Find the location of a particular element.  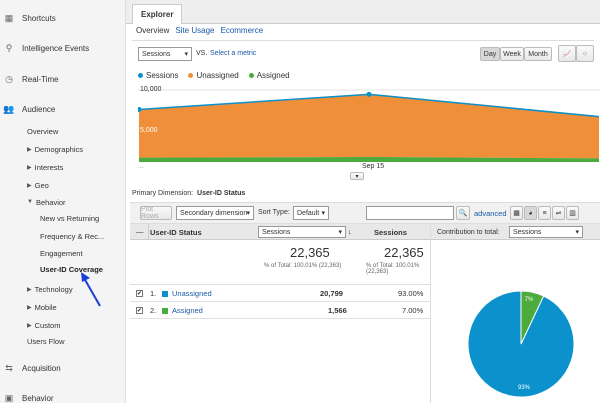

caret-down-icon: ▼ is located at coordinates (30, 202).